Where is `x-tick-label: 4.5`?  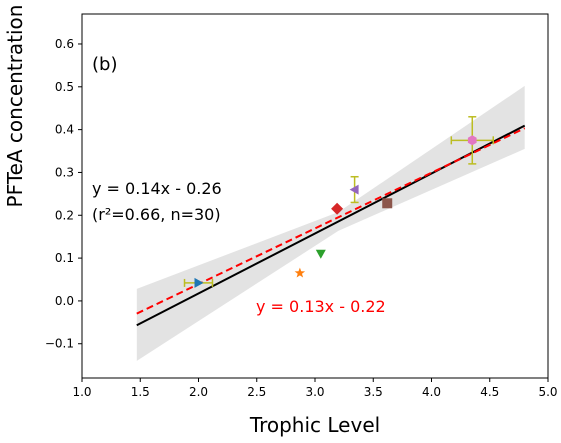
x-tick-label: 4.5 is located at coordinates (489, 392).